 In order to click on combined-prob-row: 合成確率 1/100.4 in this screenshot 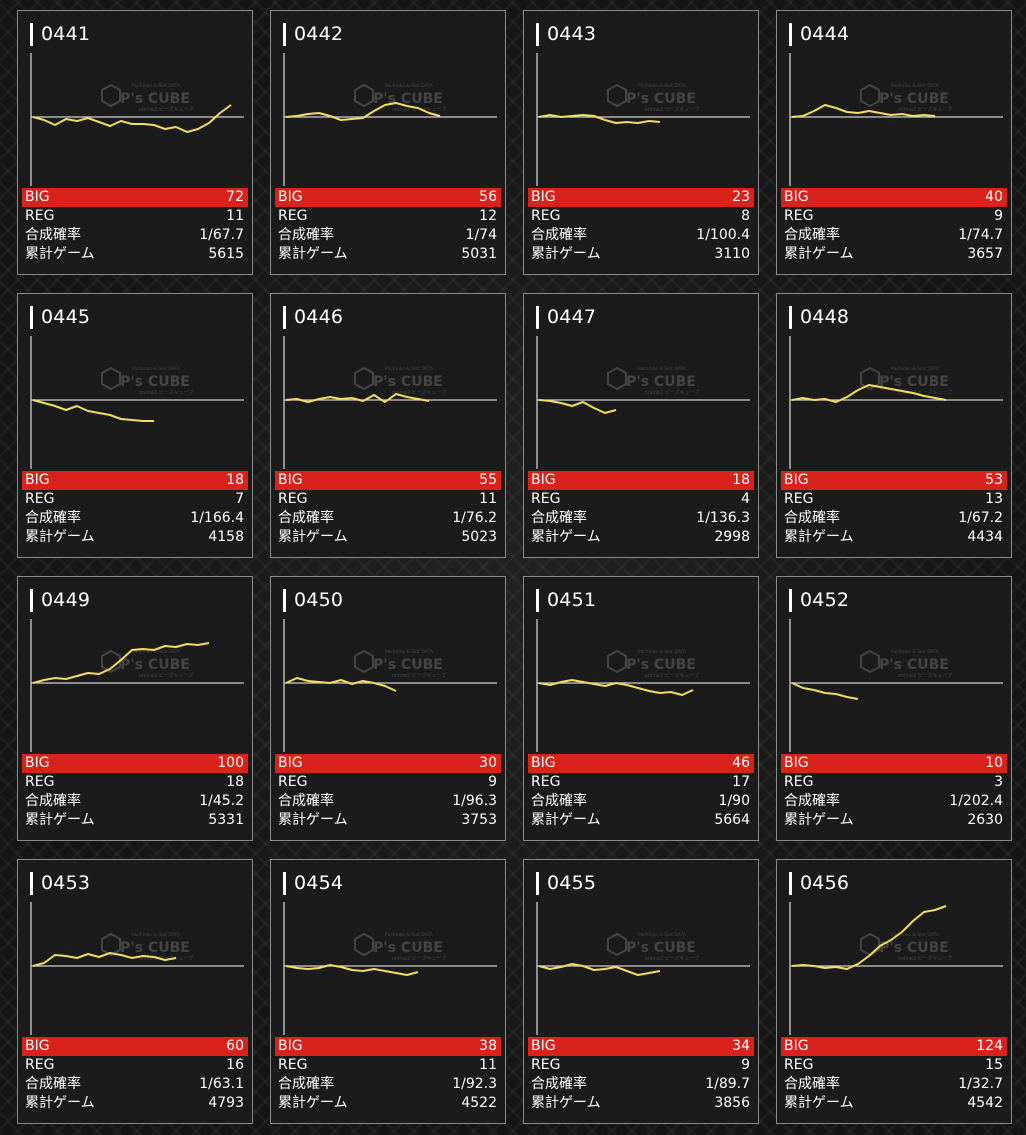, I will do `click(641, 235)`.